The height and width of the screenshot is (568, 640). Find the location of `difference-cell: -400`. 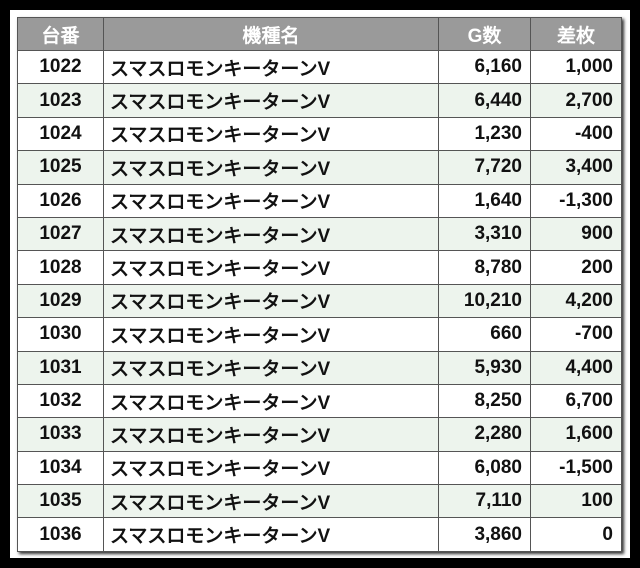

difference-cell: -400 is located at coordinates (576, 134).